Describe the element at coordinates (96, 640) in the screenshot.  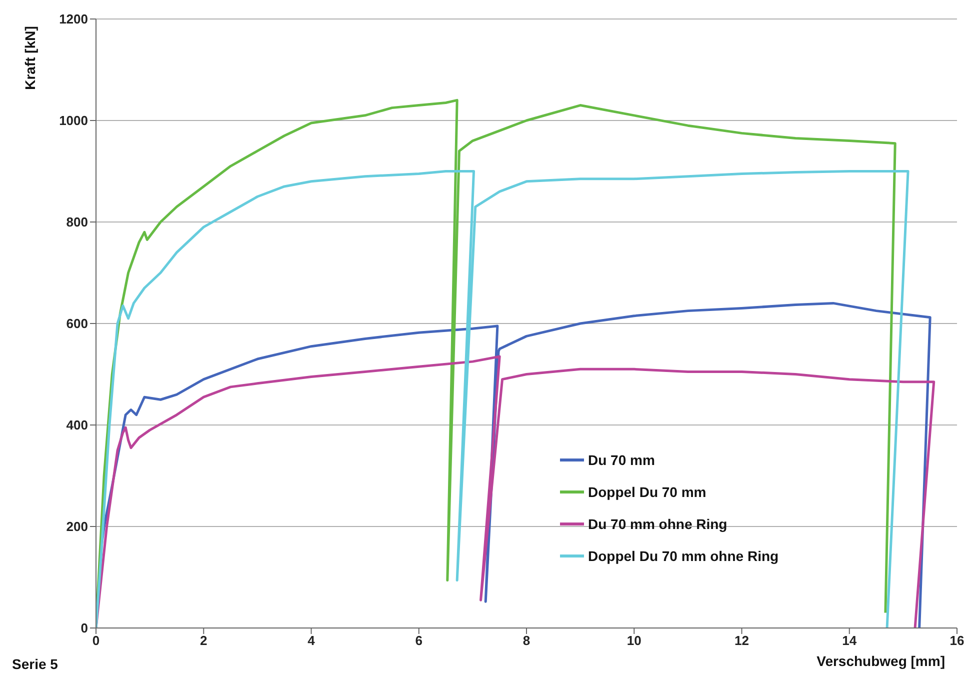
I see `x-tick-label: 0` at that location.